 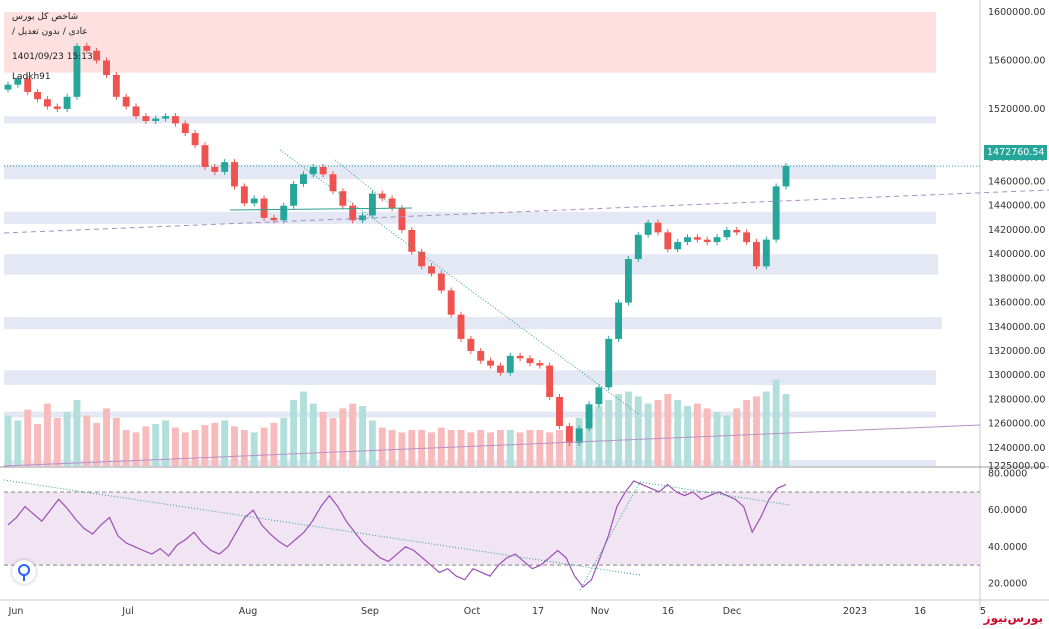 I want to click on price-tick-label: 1225000.00, so click(x=1016, y=466).